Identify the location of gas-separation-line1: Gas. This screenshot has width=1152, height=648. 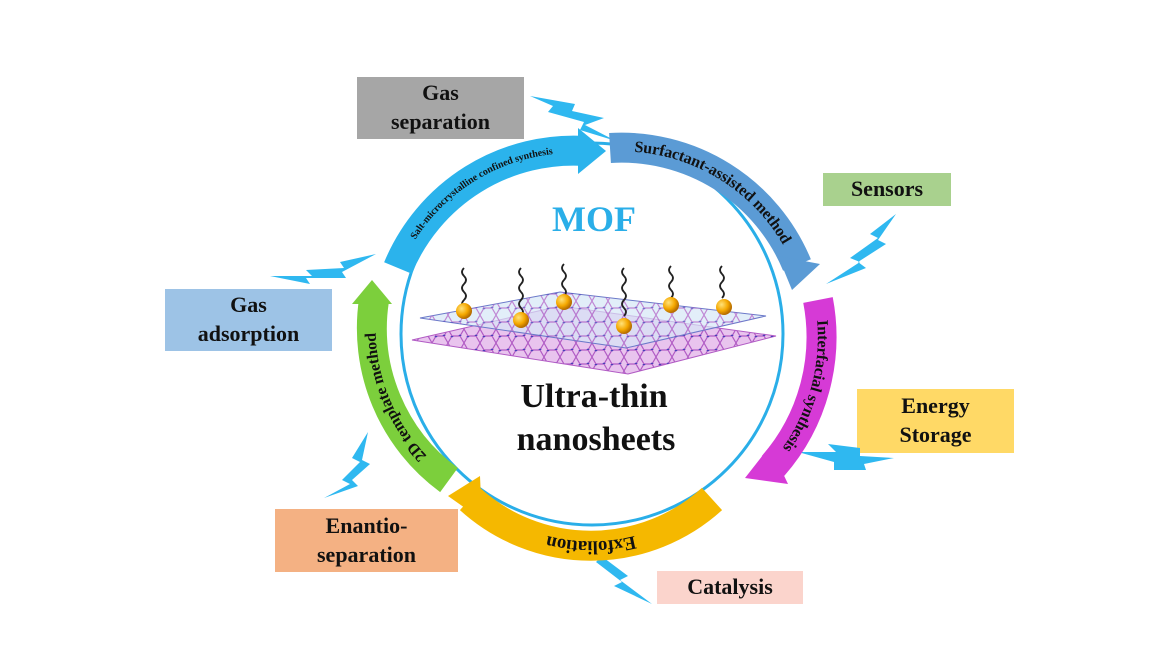
(440, 93).